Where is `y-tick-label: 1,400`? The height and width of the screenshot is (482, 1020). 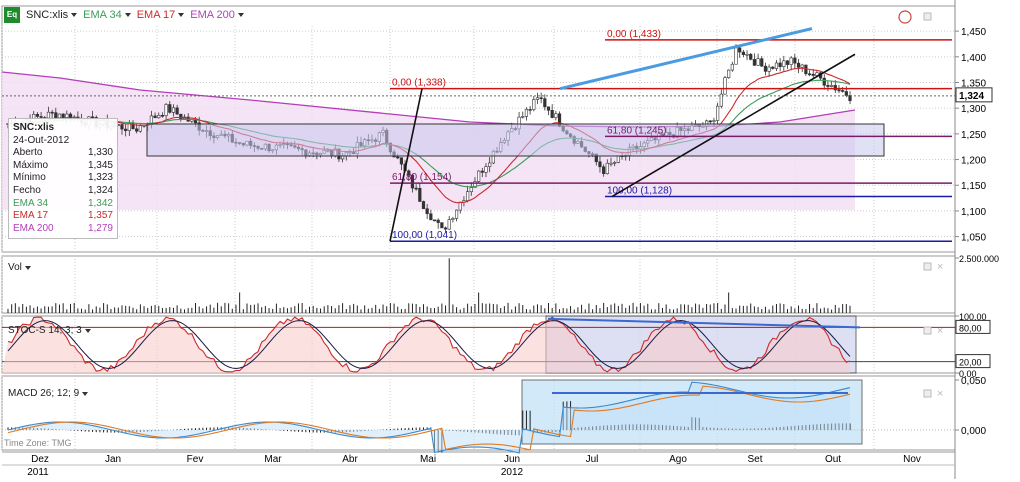 y-tick-label: 1,400 is located at coordinates (973, 58).